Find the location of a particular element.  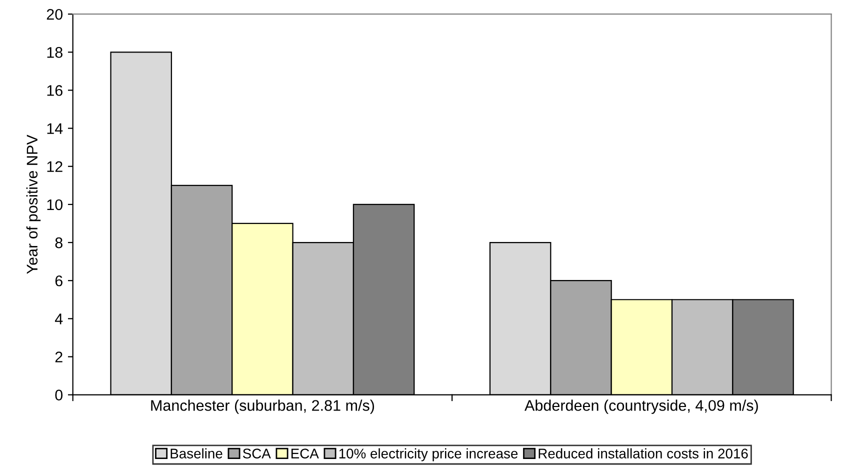

y-tick-label: 16 is located at coordinates (54, 90).